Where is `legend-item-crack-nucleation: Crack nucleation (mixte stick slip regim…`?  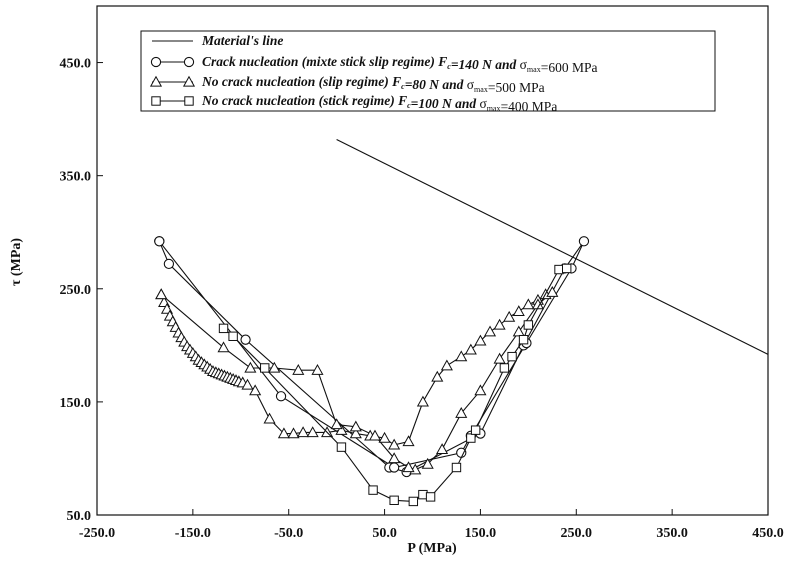
legend-item-crack-nucleation: Crack nucleation (mixte stick slip regim… is located at coordinates (373, 64).